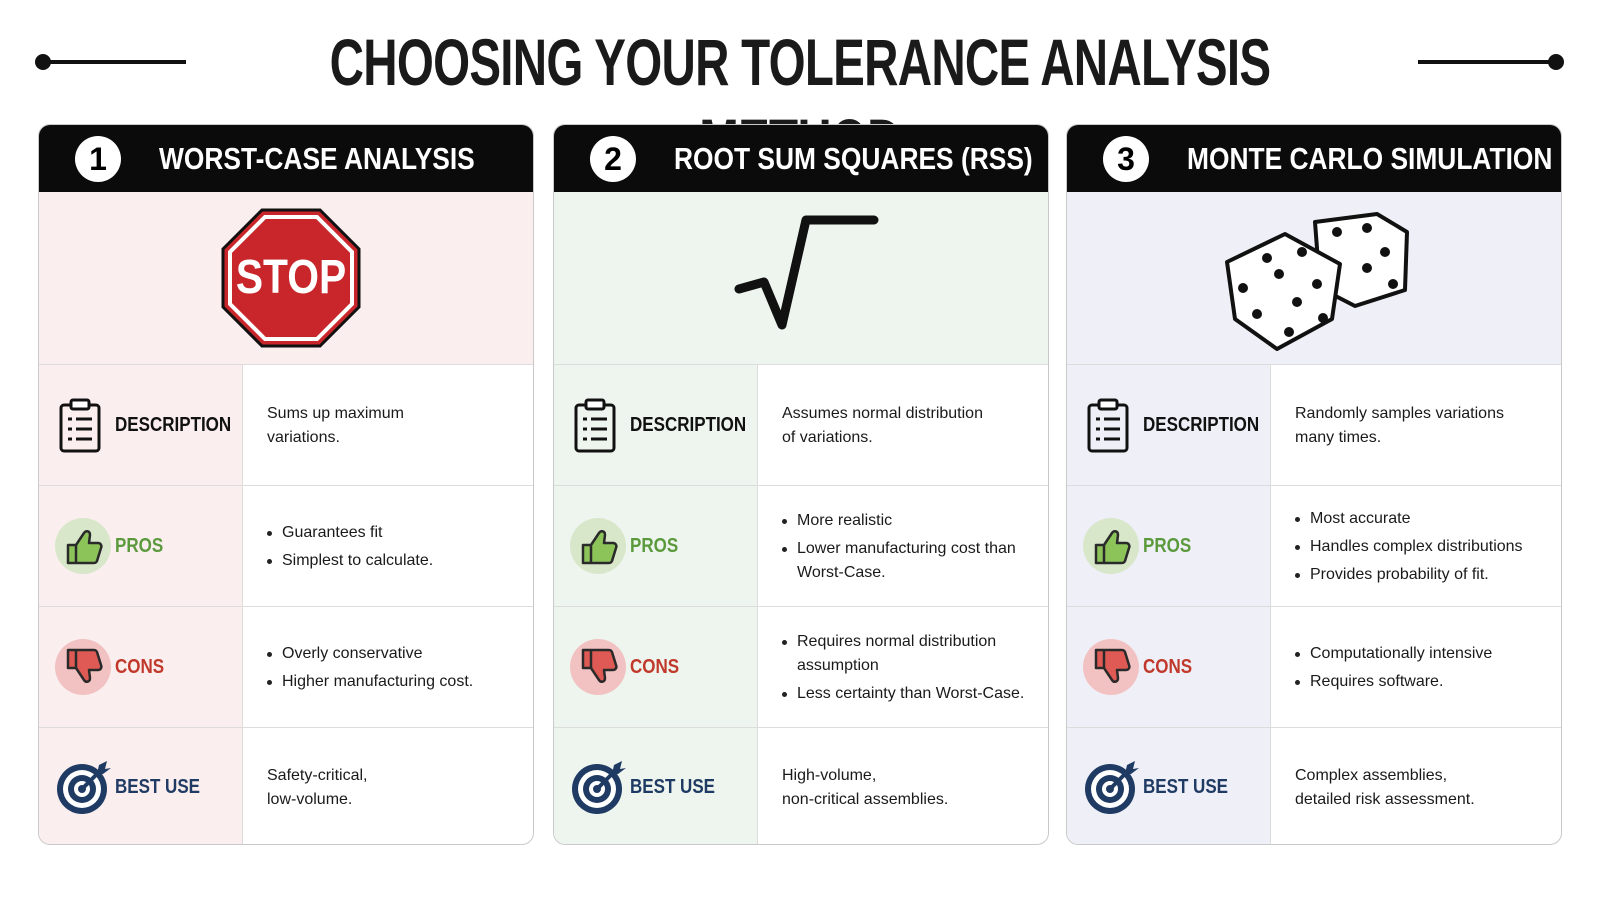 The width and height of the screenshot is (1600, 900). I want to click on card-header: 3 MONTE CARLO SIMULATION, so click(1314, 158).